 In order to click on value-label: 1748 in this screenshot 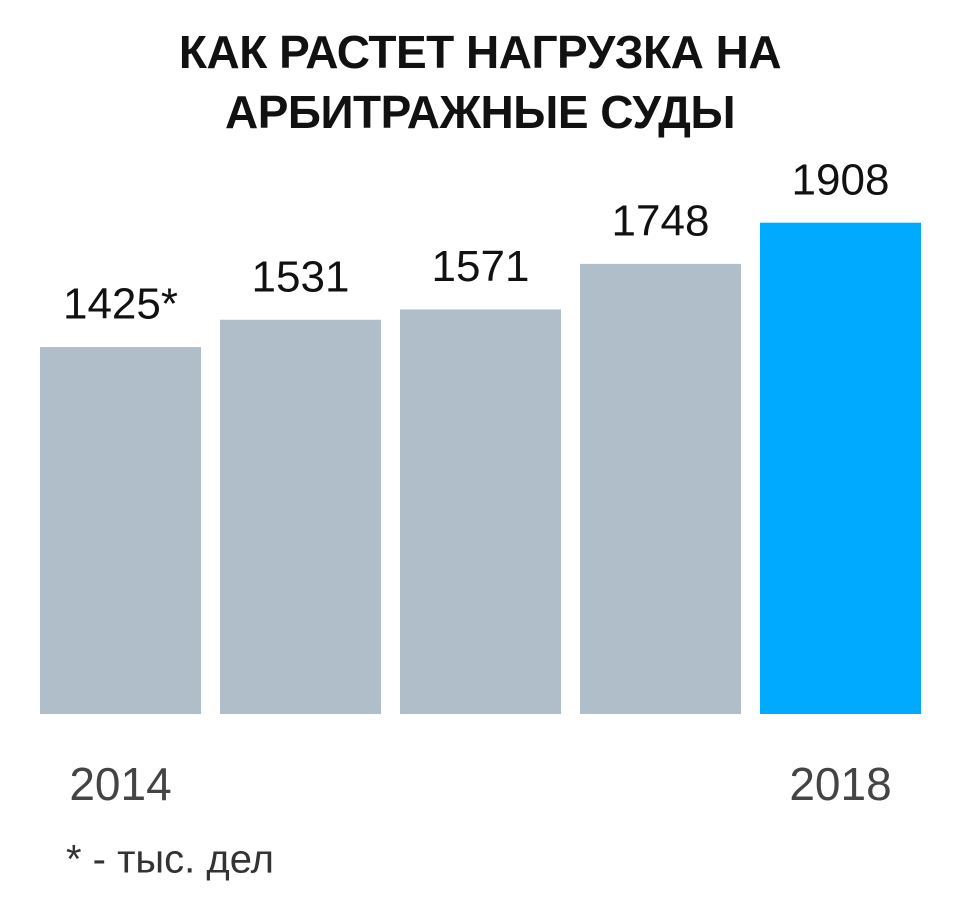, I will do `click(661, 221)`.